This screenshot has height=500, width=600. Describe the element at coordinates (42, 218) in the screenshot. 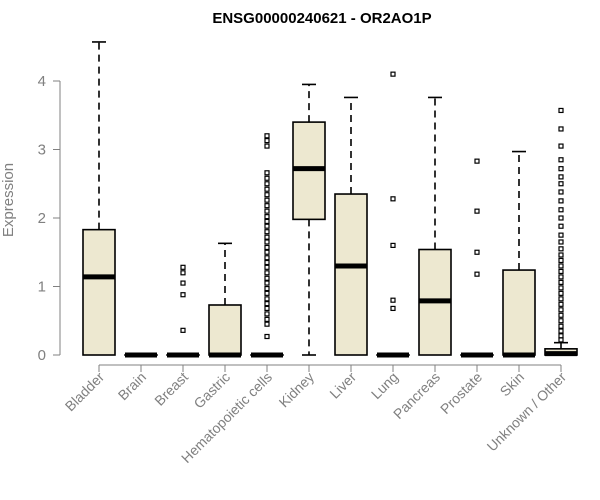

I see `y-tick-label: 2` at that location.